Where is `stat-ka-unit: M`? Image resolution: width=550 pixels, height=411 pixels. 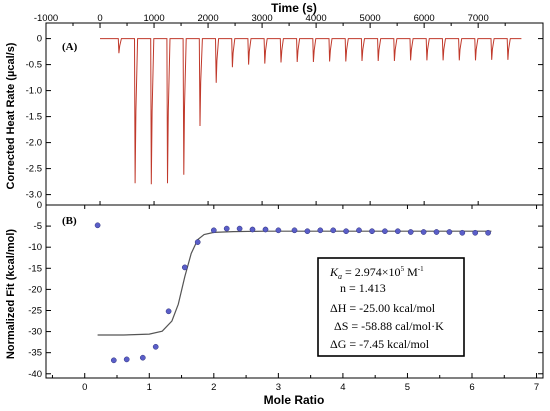
stat-ka-unit: M is located at coordinates (411, 272).